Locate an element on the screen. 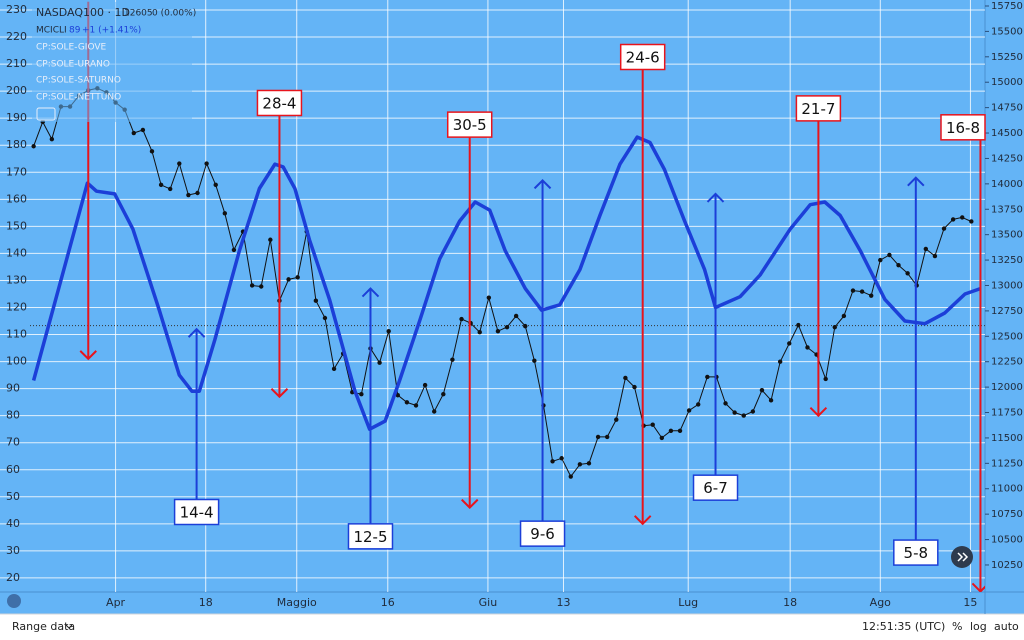  y2-tick-label: 11250 is located at coordinates (1007, 463).